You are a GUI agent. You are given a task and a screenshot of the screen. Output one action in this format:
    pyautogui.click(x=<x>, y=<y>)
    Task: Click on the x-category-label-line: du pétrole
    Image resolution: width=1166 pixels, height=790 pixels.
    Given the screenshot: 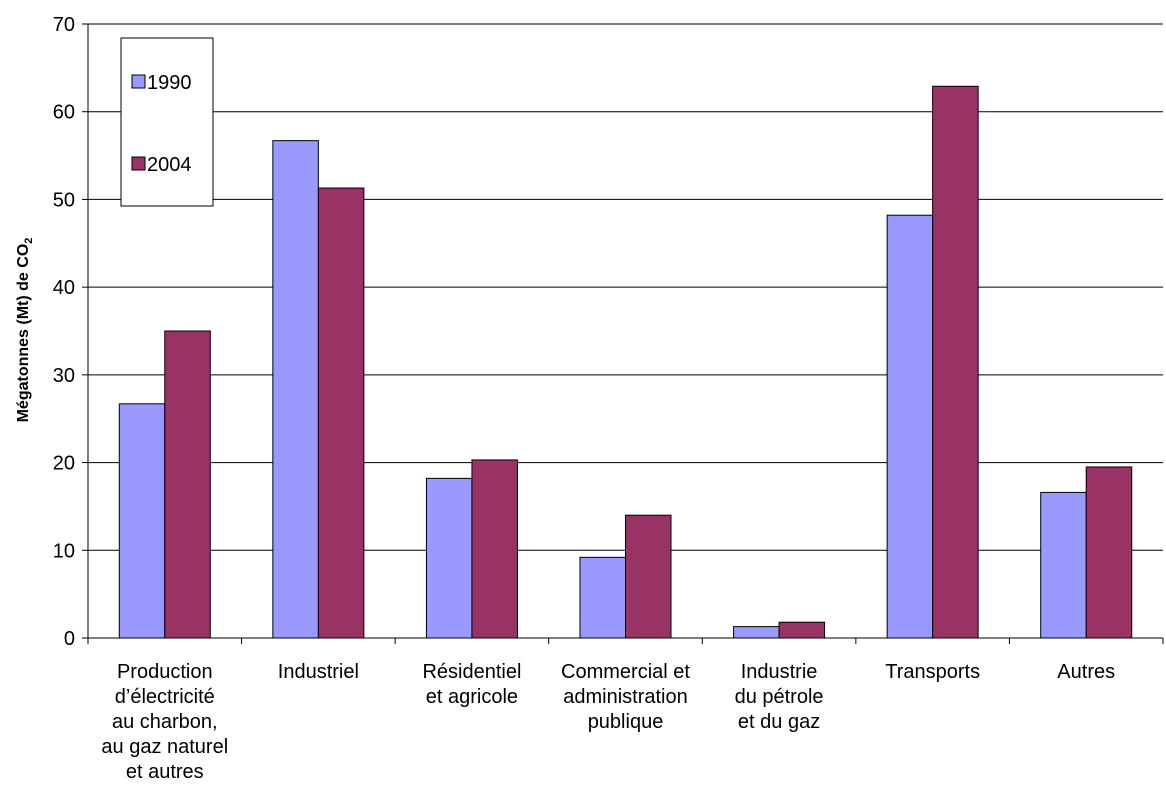 What is the action you would take?
    pyautogui.click(x=779, y=697)
    